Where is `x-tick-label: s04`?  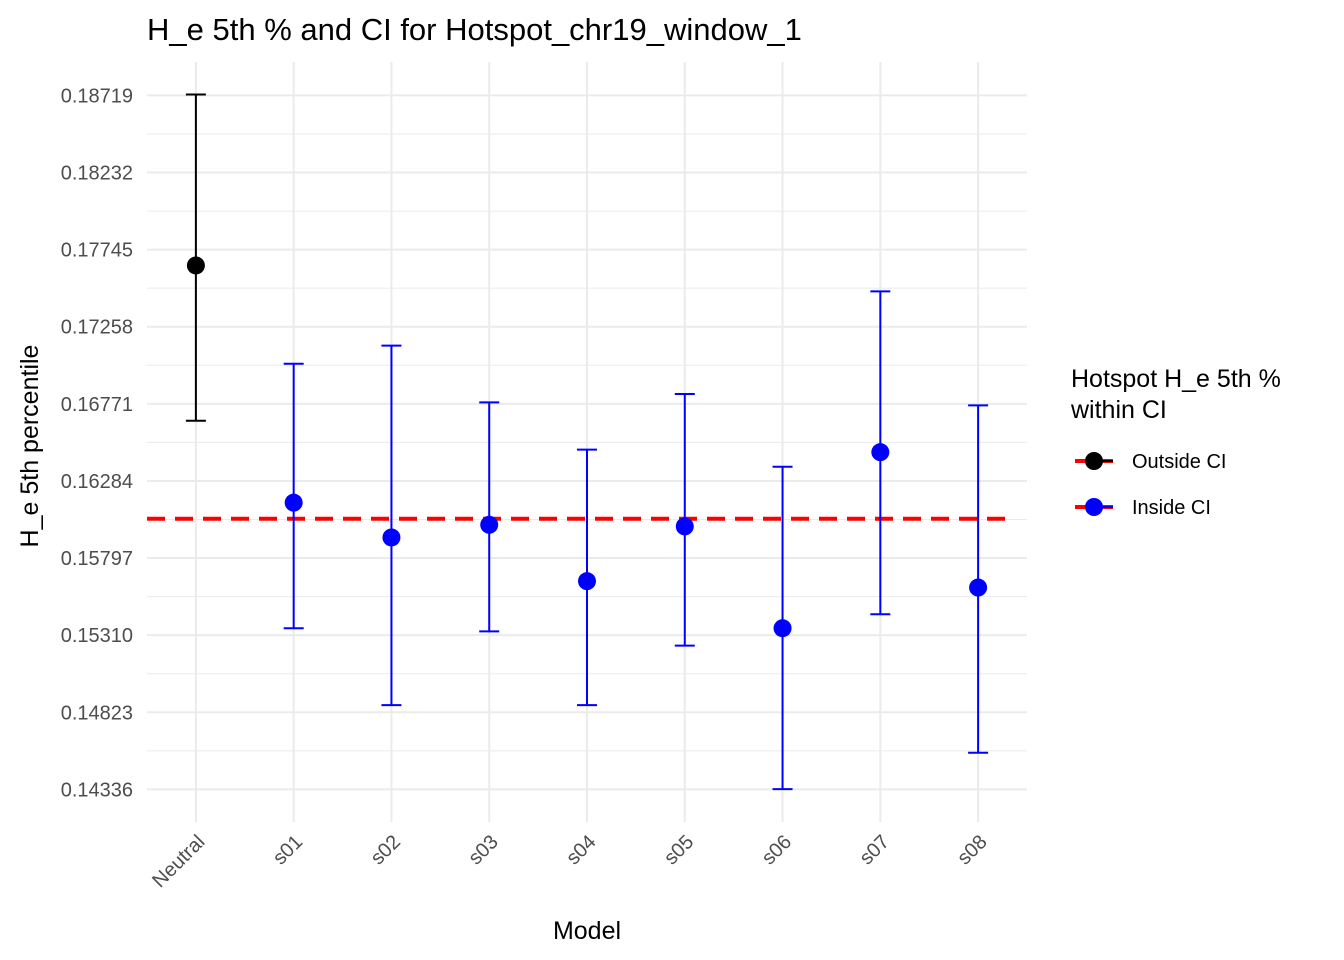 x-tick-label: s04 is located at coordinates (581, 850).